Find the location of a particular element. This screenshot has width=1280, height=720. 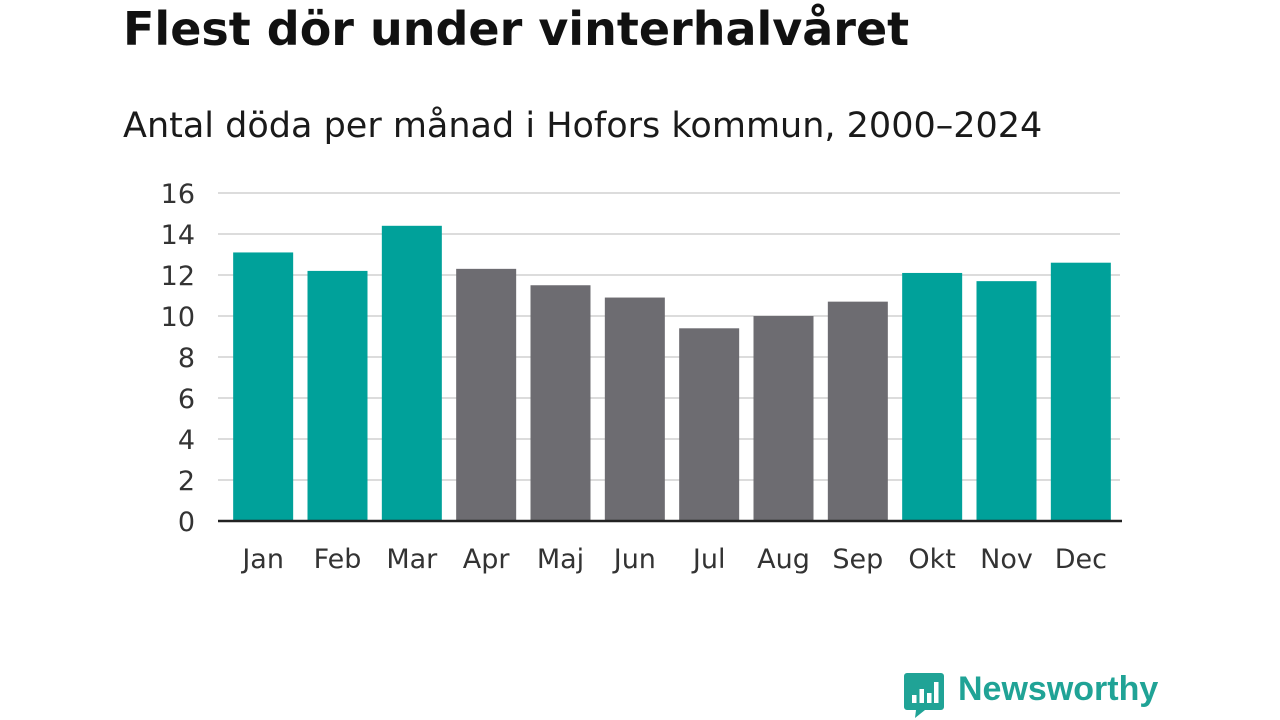

bar-aug is located at coordinates (783, 418).